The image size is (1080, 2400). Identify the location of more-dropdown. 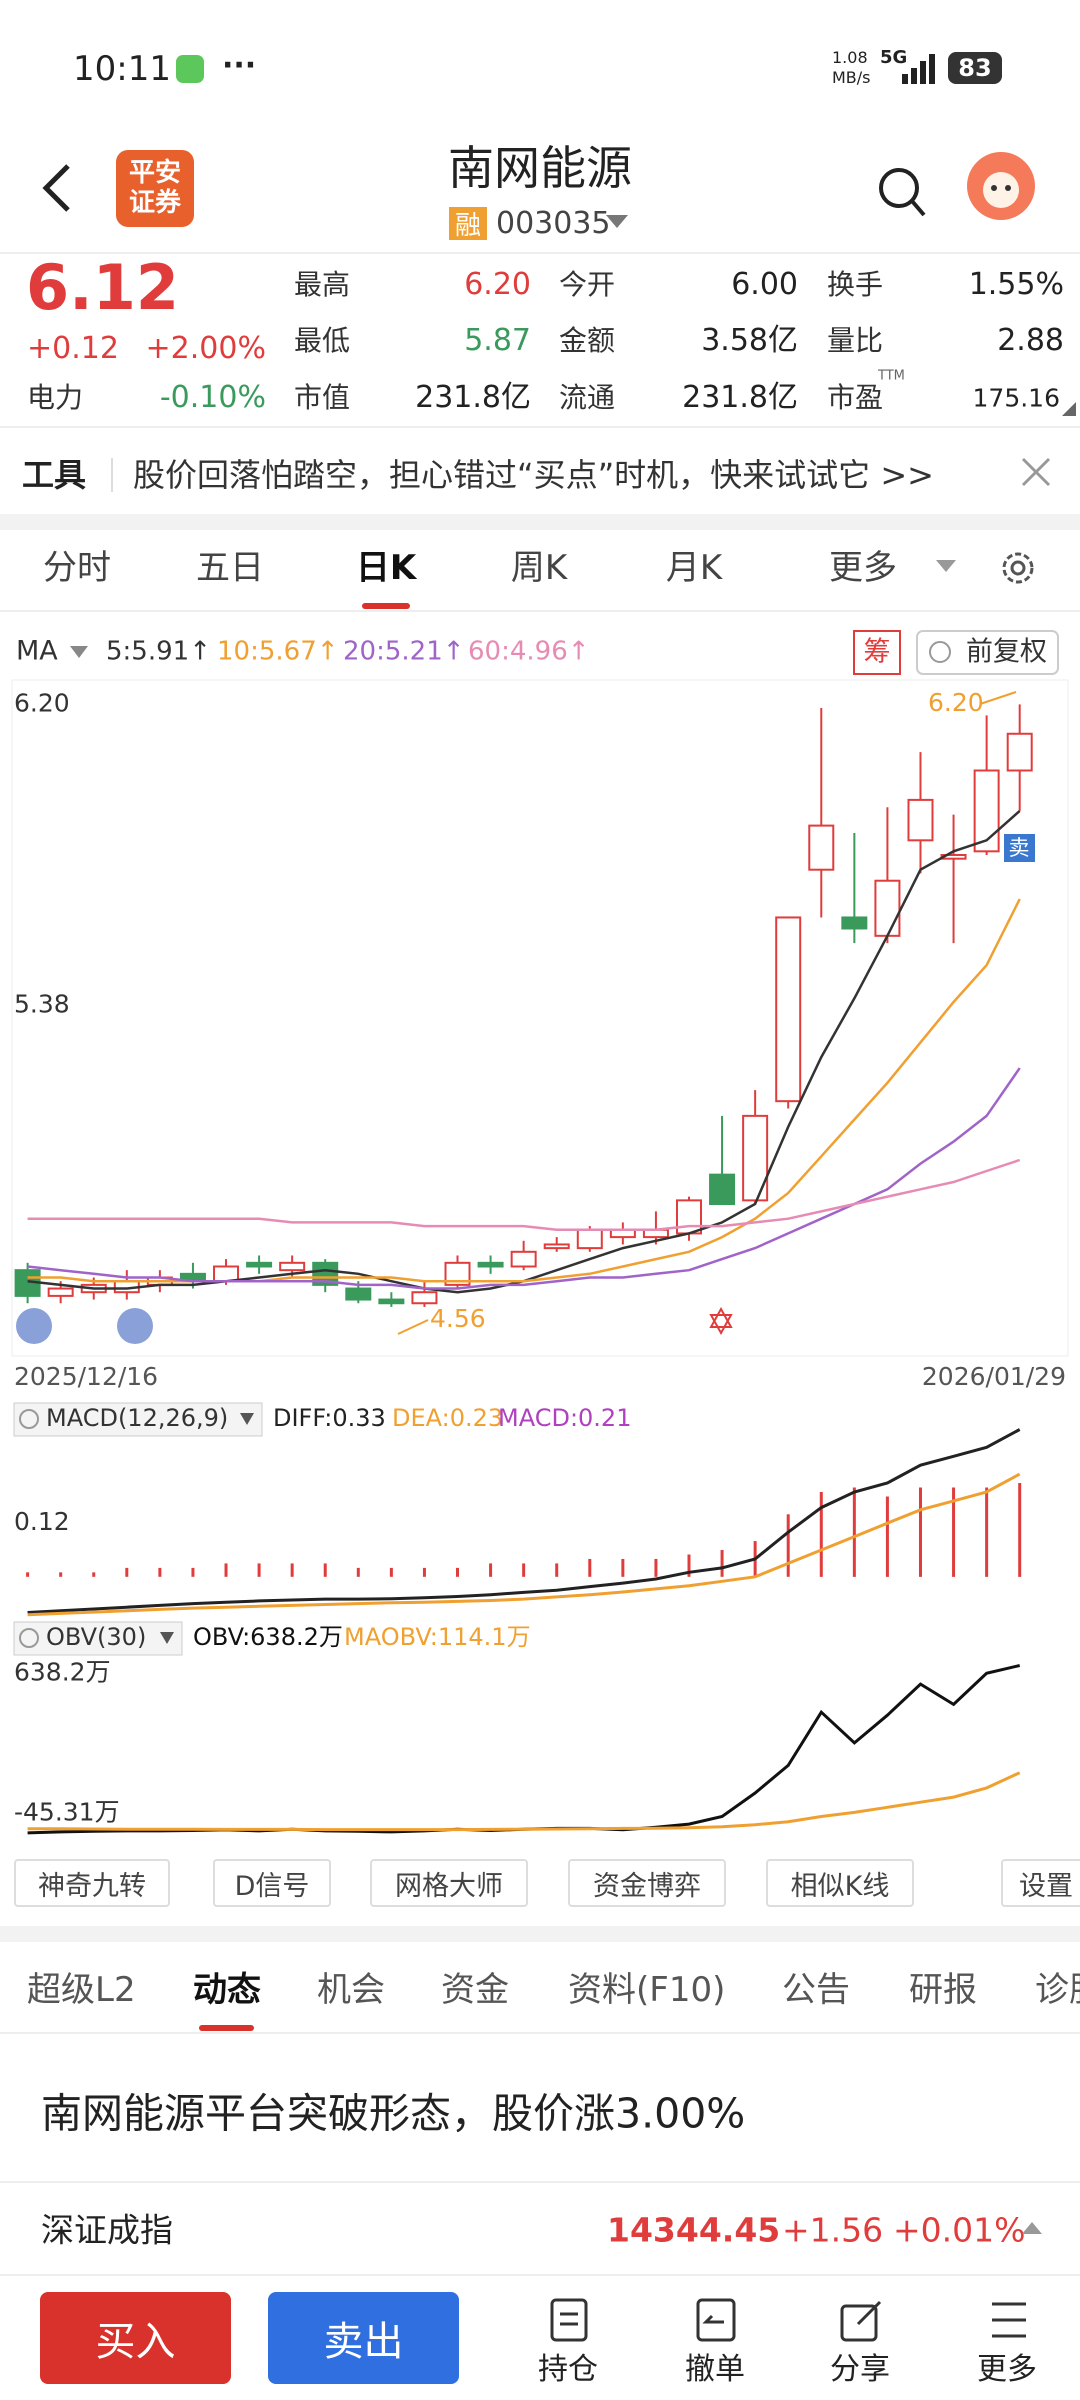
(946, 567).